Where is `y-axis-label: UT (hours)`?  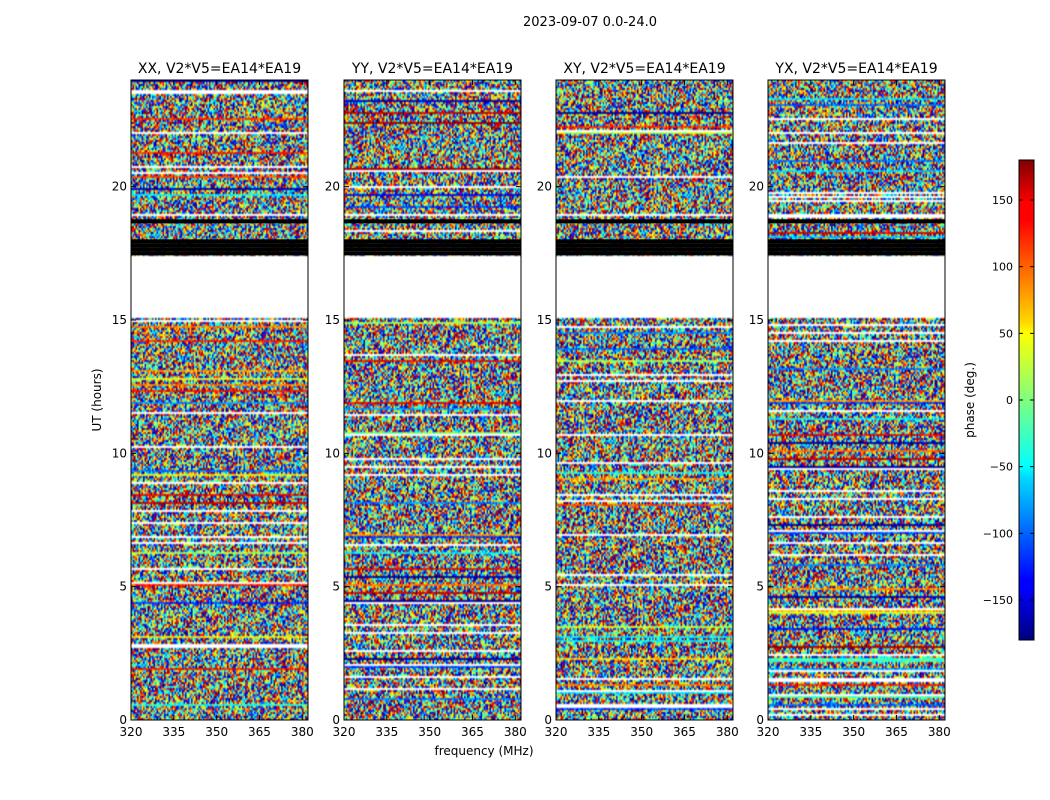 y-axis-label: UT (hours) is located at coordinates (97, 399).